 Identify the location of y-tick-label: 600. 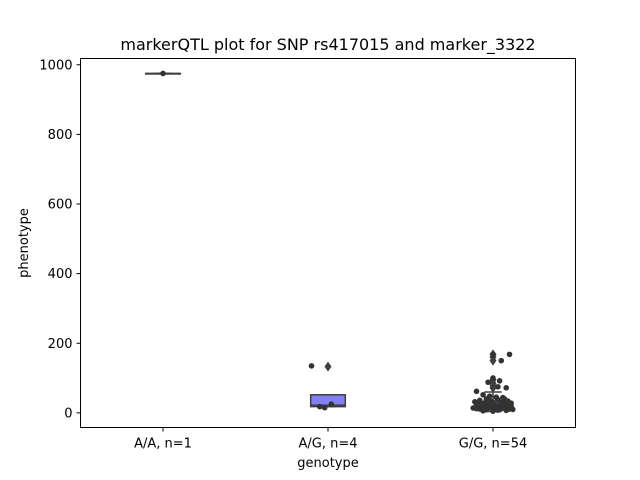
(60, 205).